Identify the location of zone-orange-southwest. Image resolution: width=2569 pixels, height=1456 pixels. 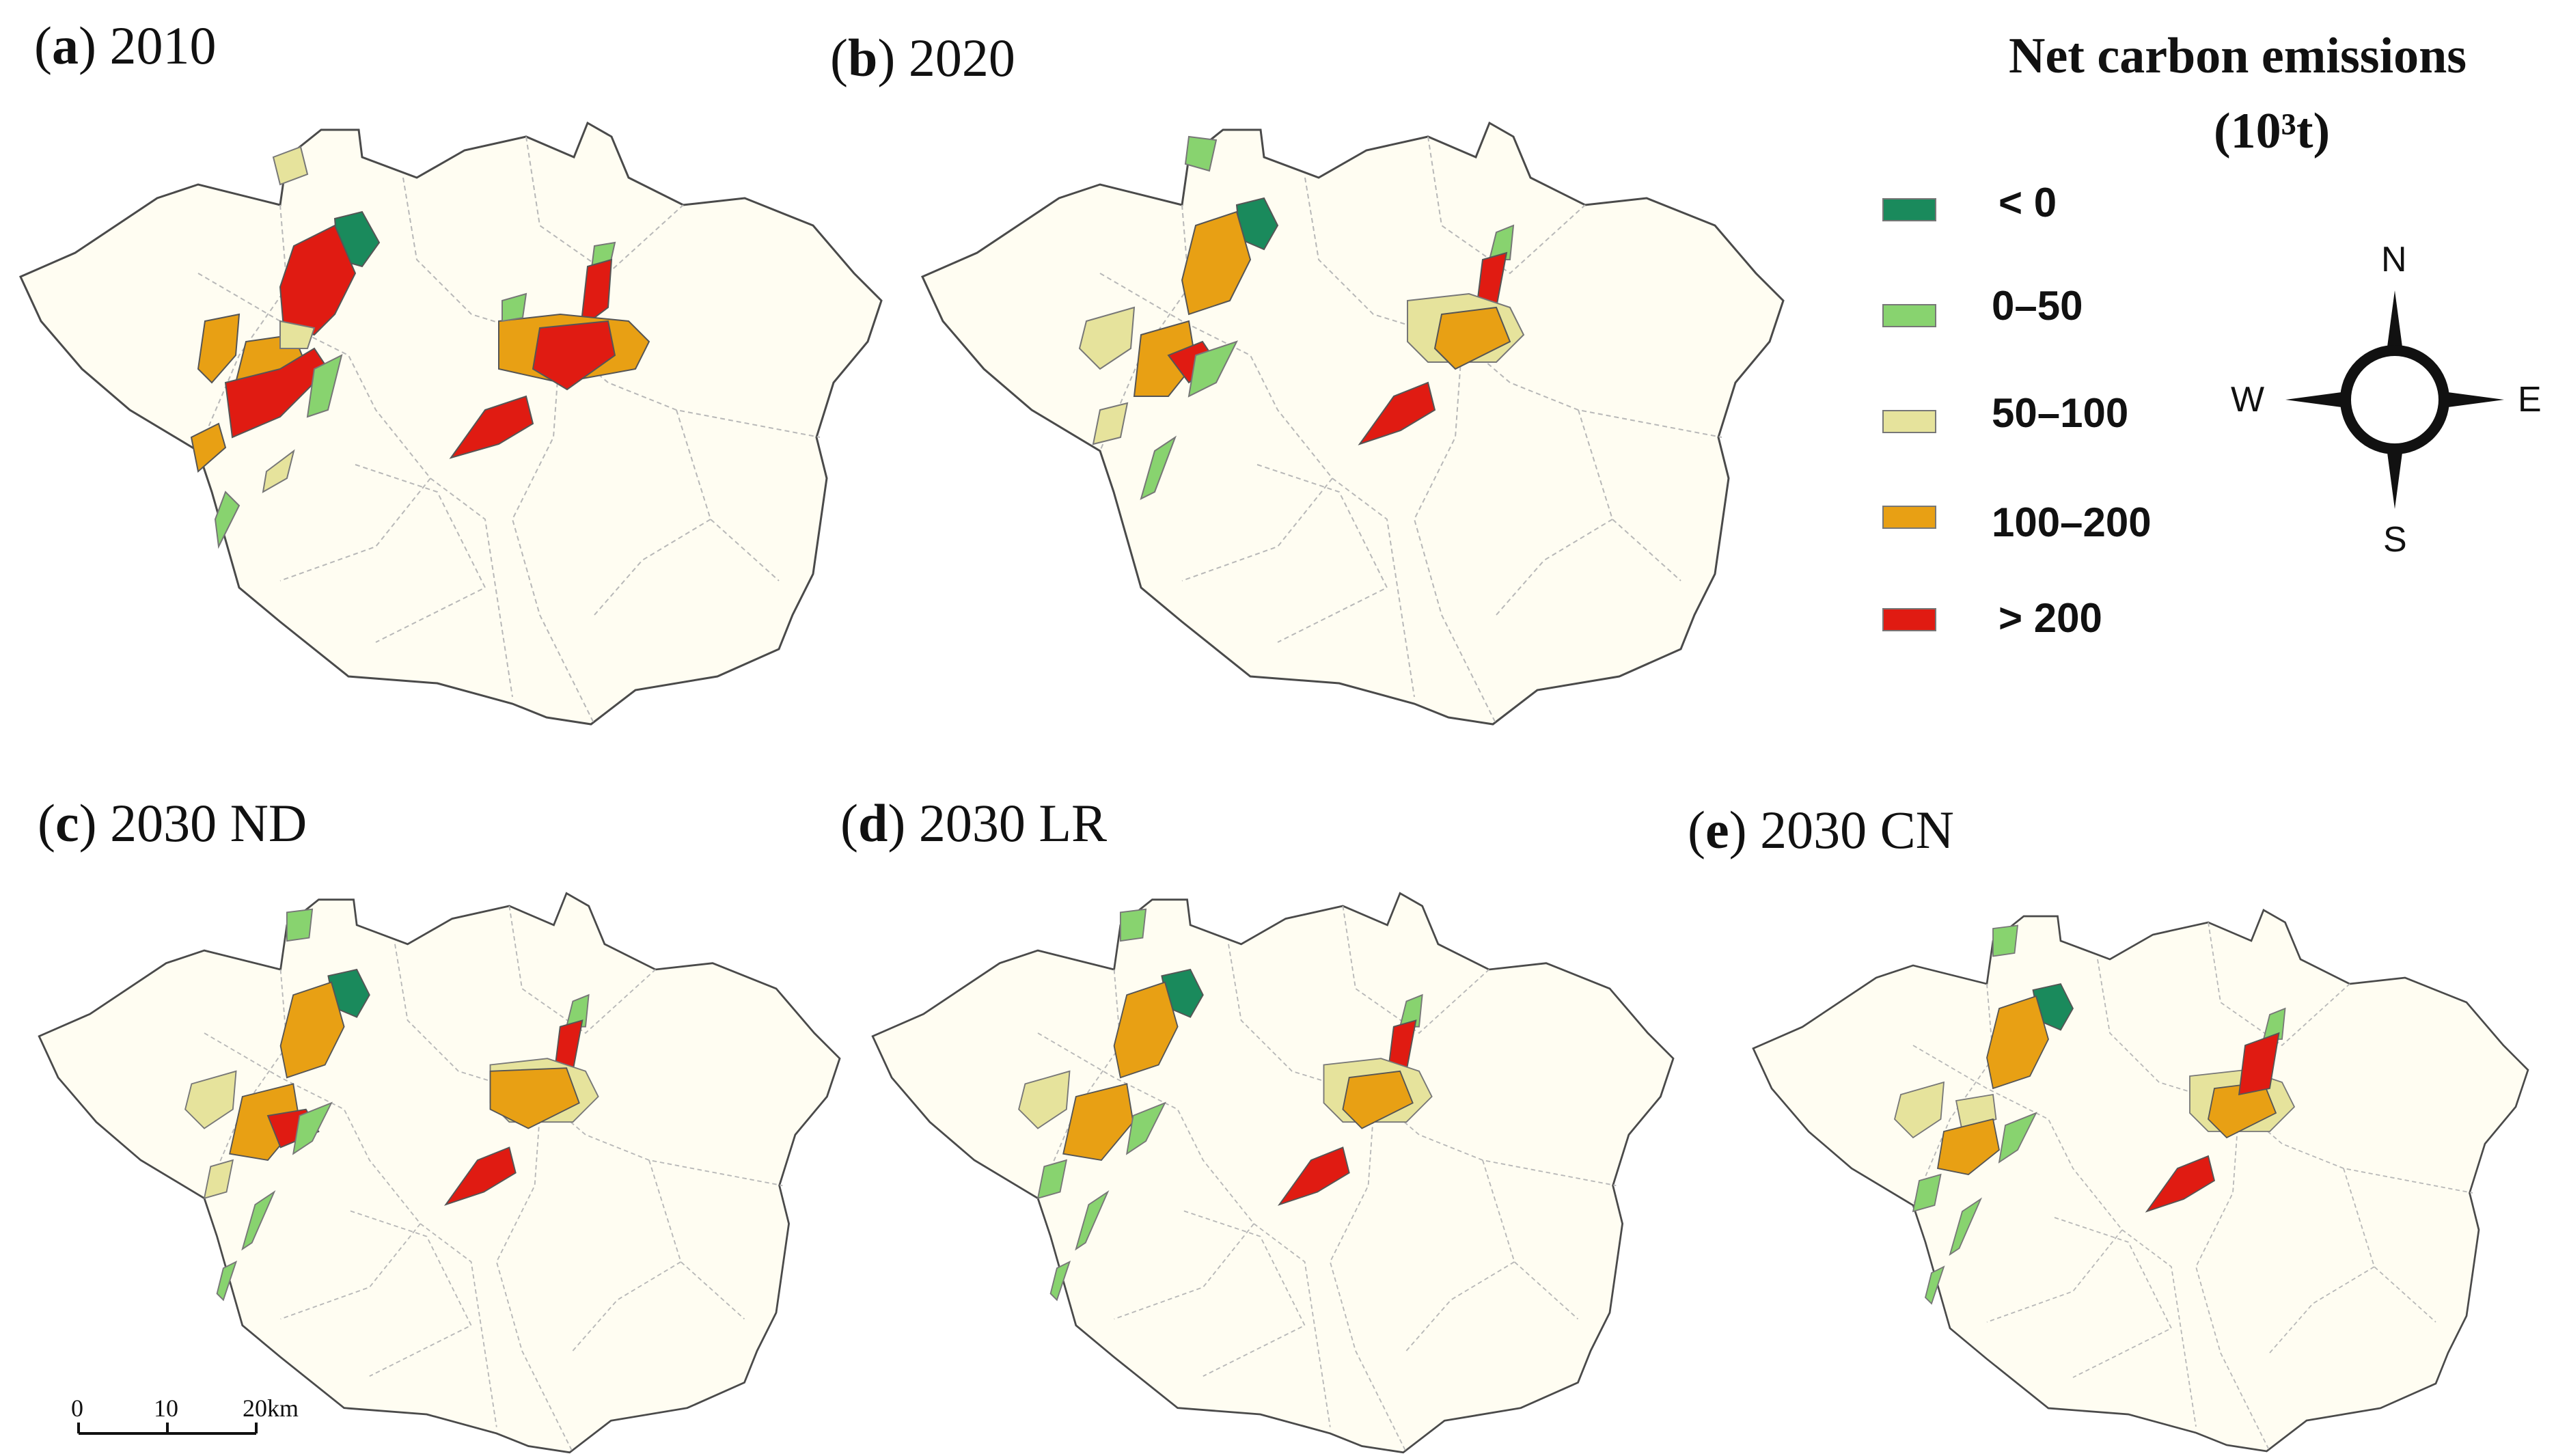
(208, 447).